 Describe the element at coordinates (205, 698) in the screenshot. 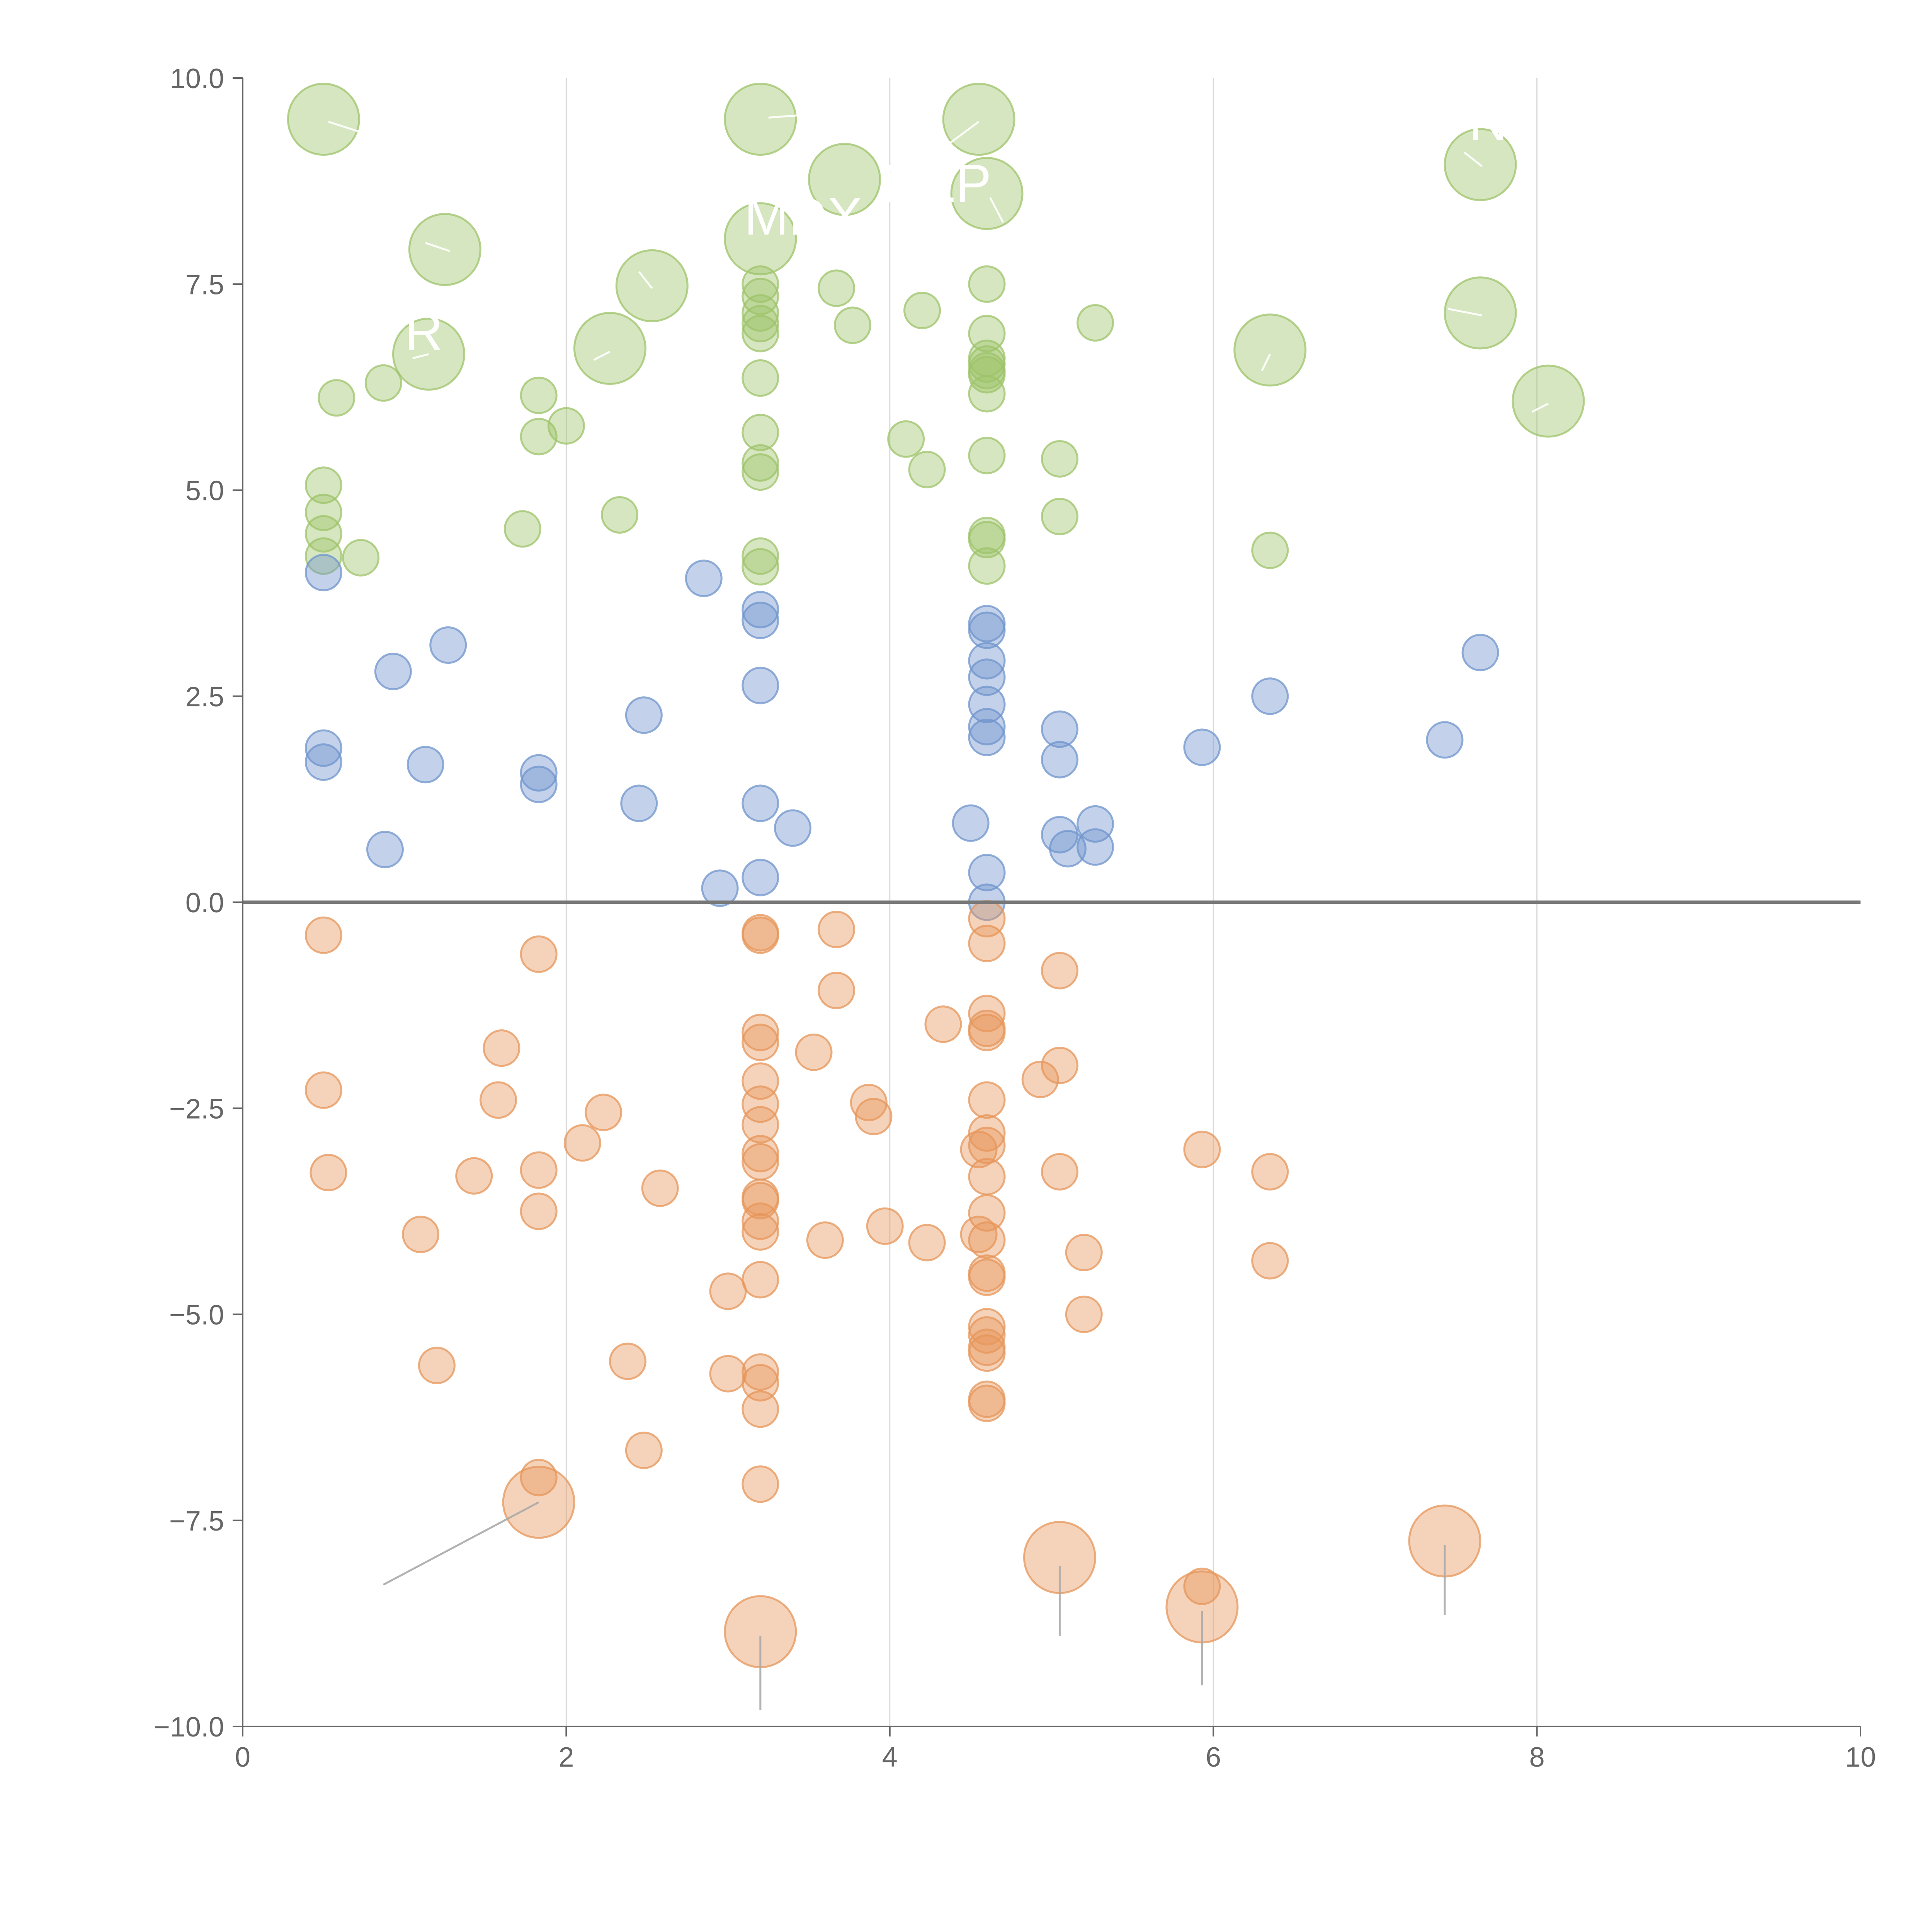

I see `y-tick-label: 2.5` at that location.